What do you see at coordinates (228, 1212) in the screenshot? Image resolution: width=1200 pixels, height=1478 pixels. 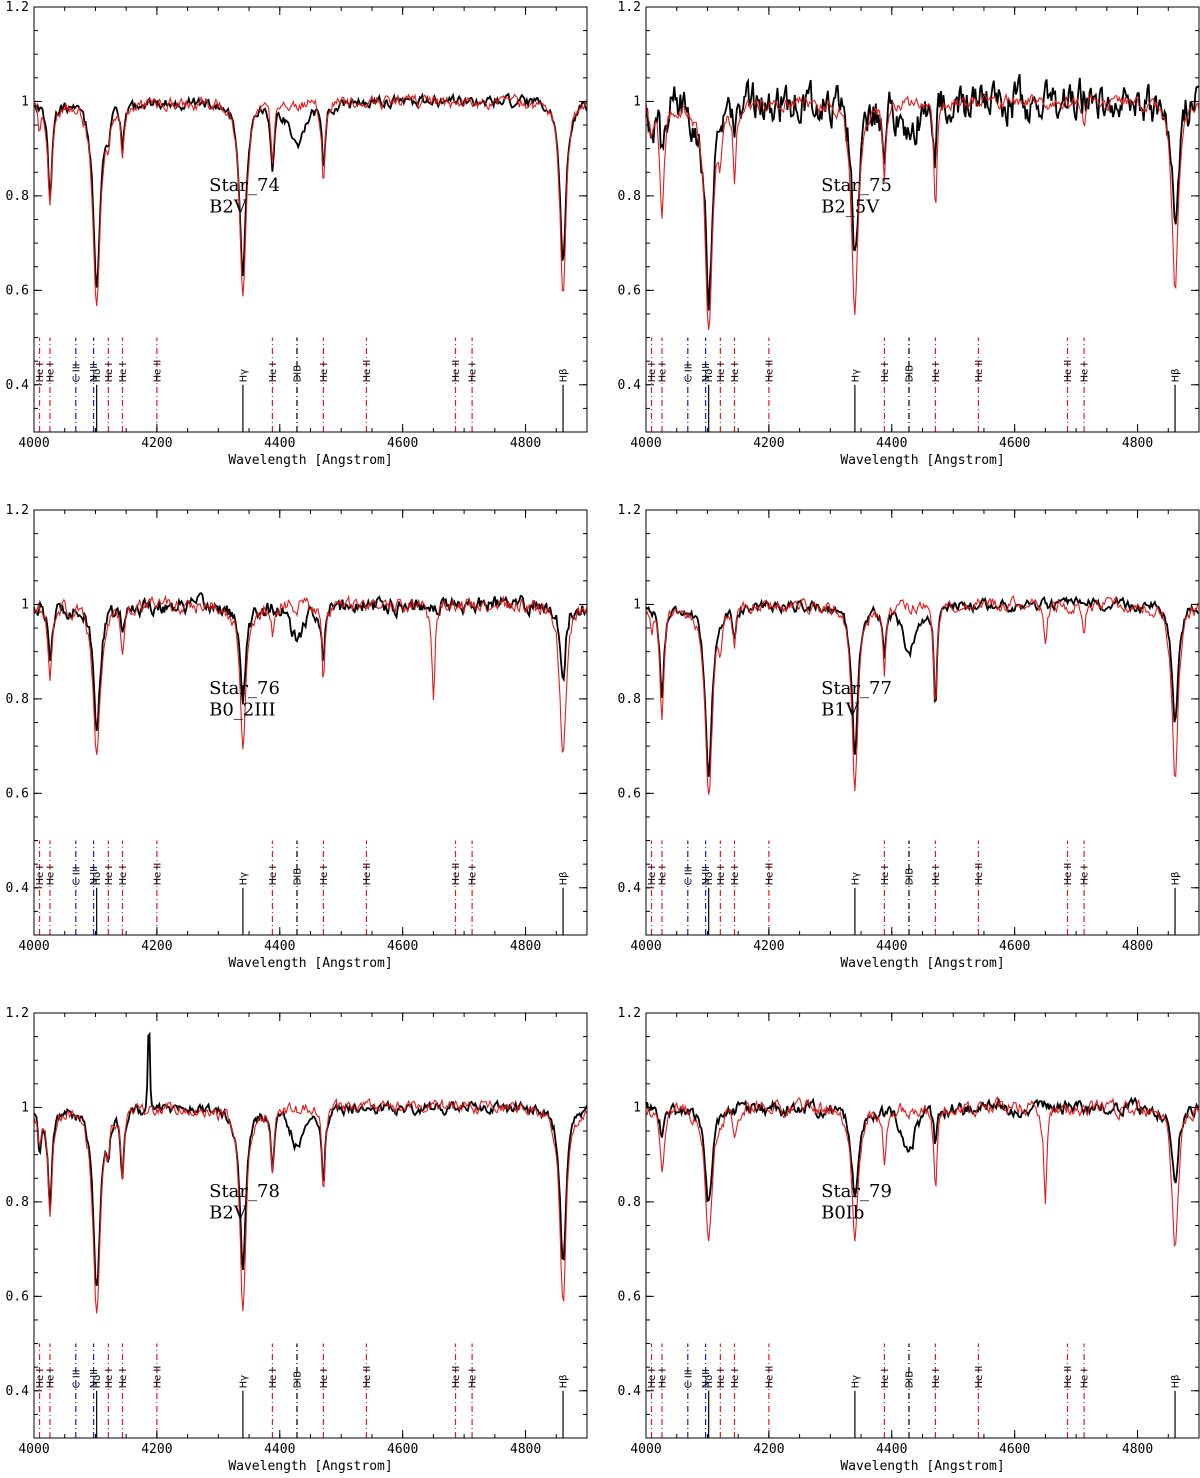 I see `spectral-type: B2V` at bounding box center [228, 1212].